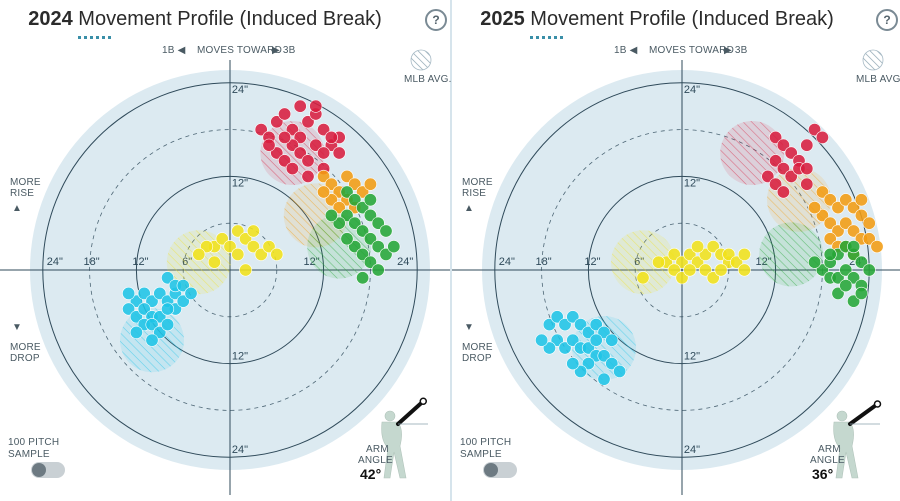  What do you see at coordinates (878, 79) in the screenshot?
I see `mlb-avg-label: MLB AVG.` at bounding box center [878, 79].